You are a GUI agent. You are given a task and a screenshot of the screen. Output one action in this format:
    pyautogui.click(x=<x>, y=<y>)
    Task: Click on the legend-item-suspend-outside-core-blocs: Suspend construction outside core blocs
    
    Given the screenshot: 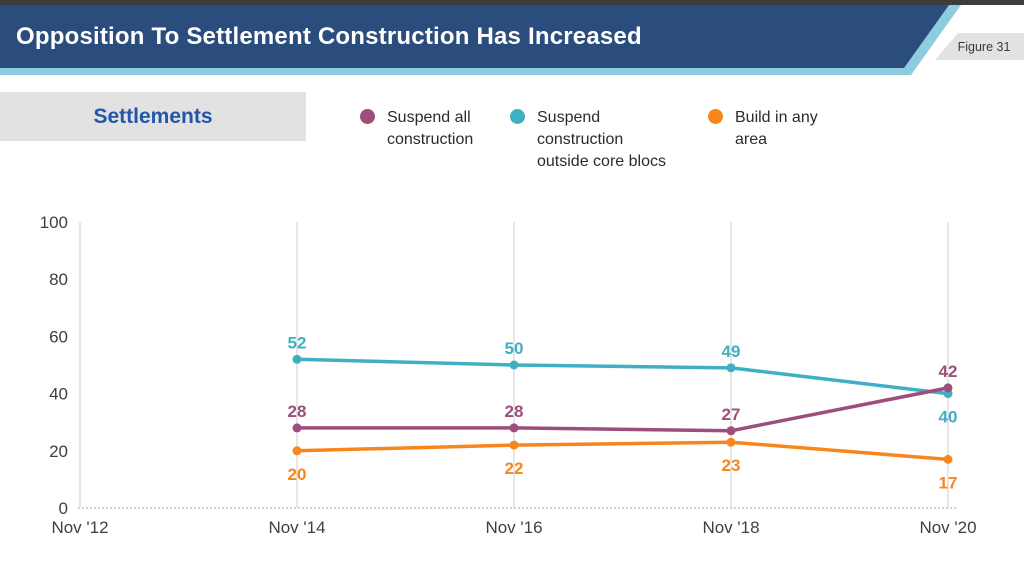 What is the action you would take?
    pyautogui.click(x=588, y=140)
    